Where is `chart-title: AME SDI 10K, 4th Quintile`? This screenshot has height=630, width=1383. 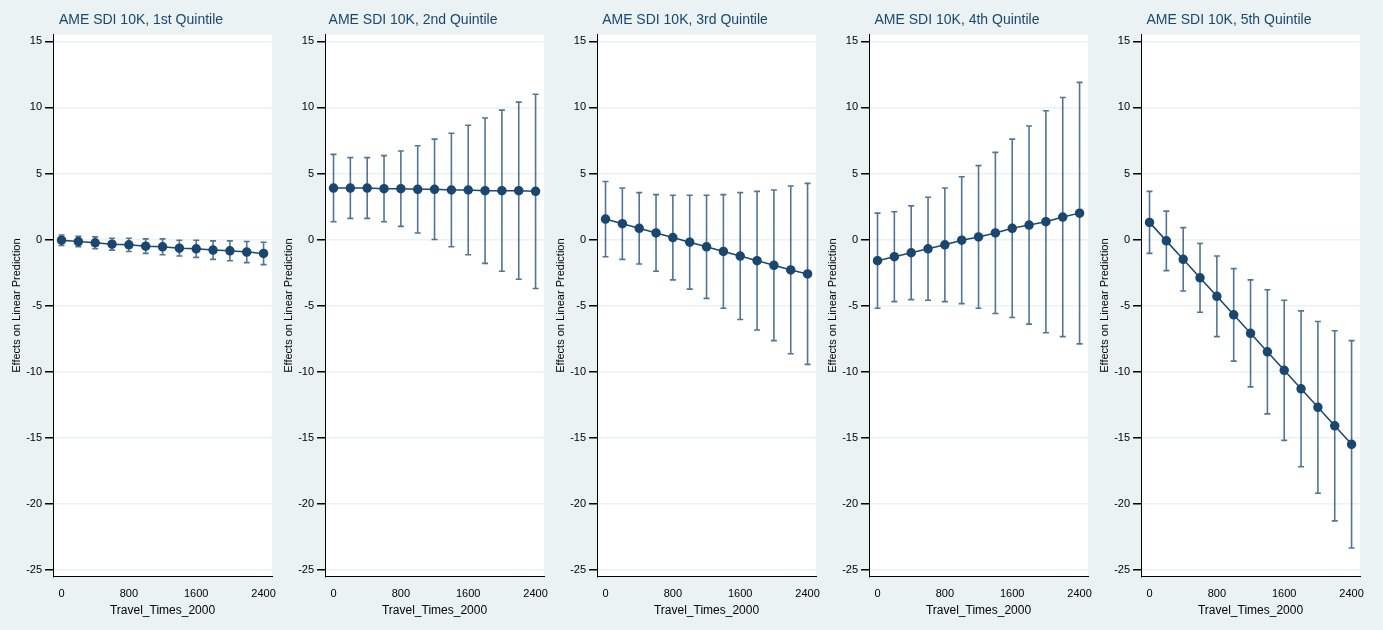 chart-title: AME SDI 10K, 4th Quintile is located at coordinates (957, 19).